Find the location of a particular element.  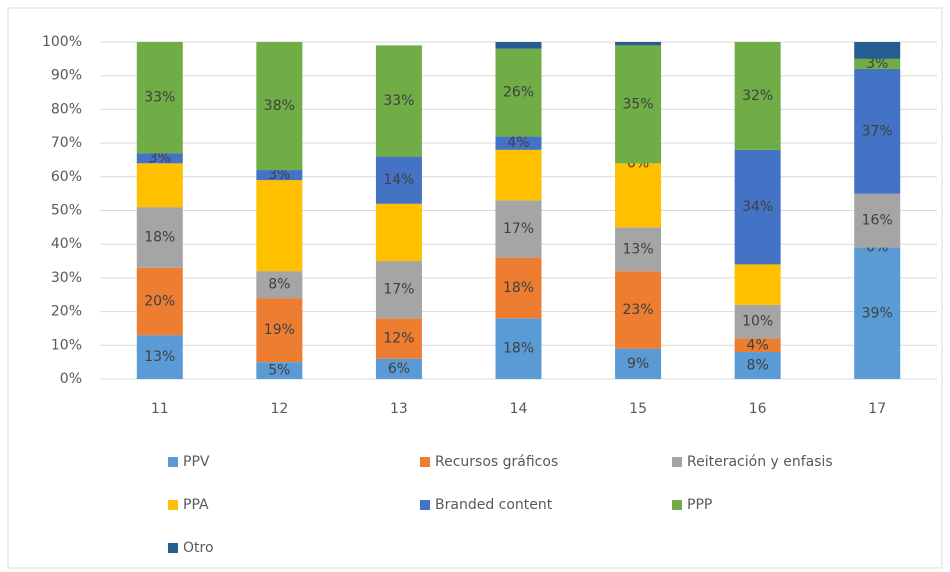

x-tick-label: 13 is located at coordinates (399, 409).